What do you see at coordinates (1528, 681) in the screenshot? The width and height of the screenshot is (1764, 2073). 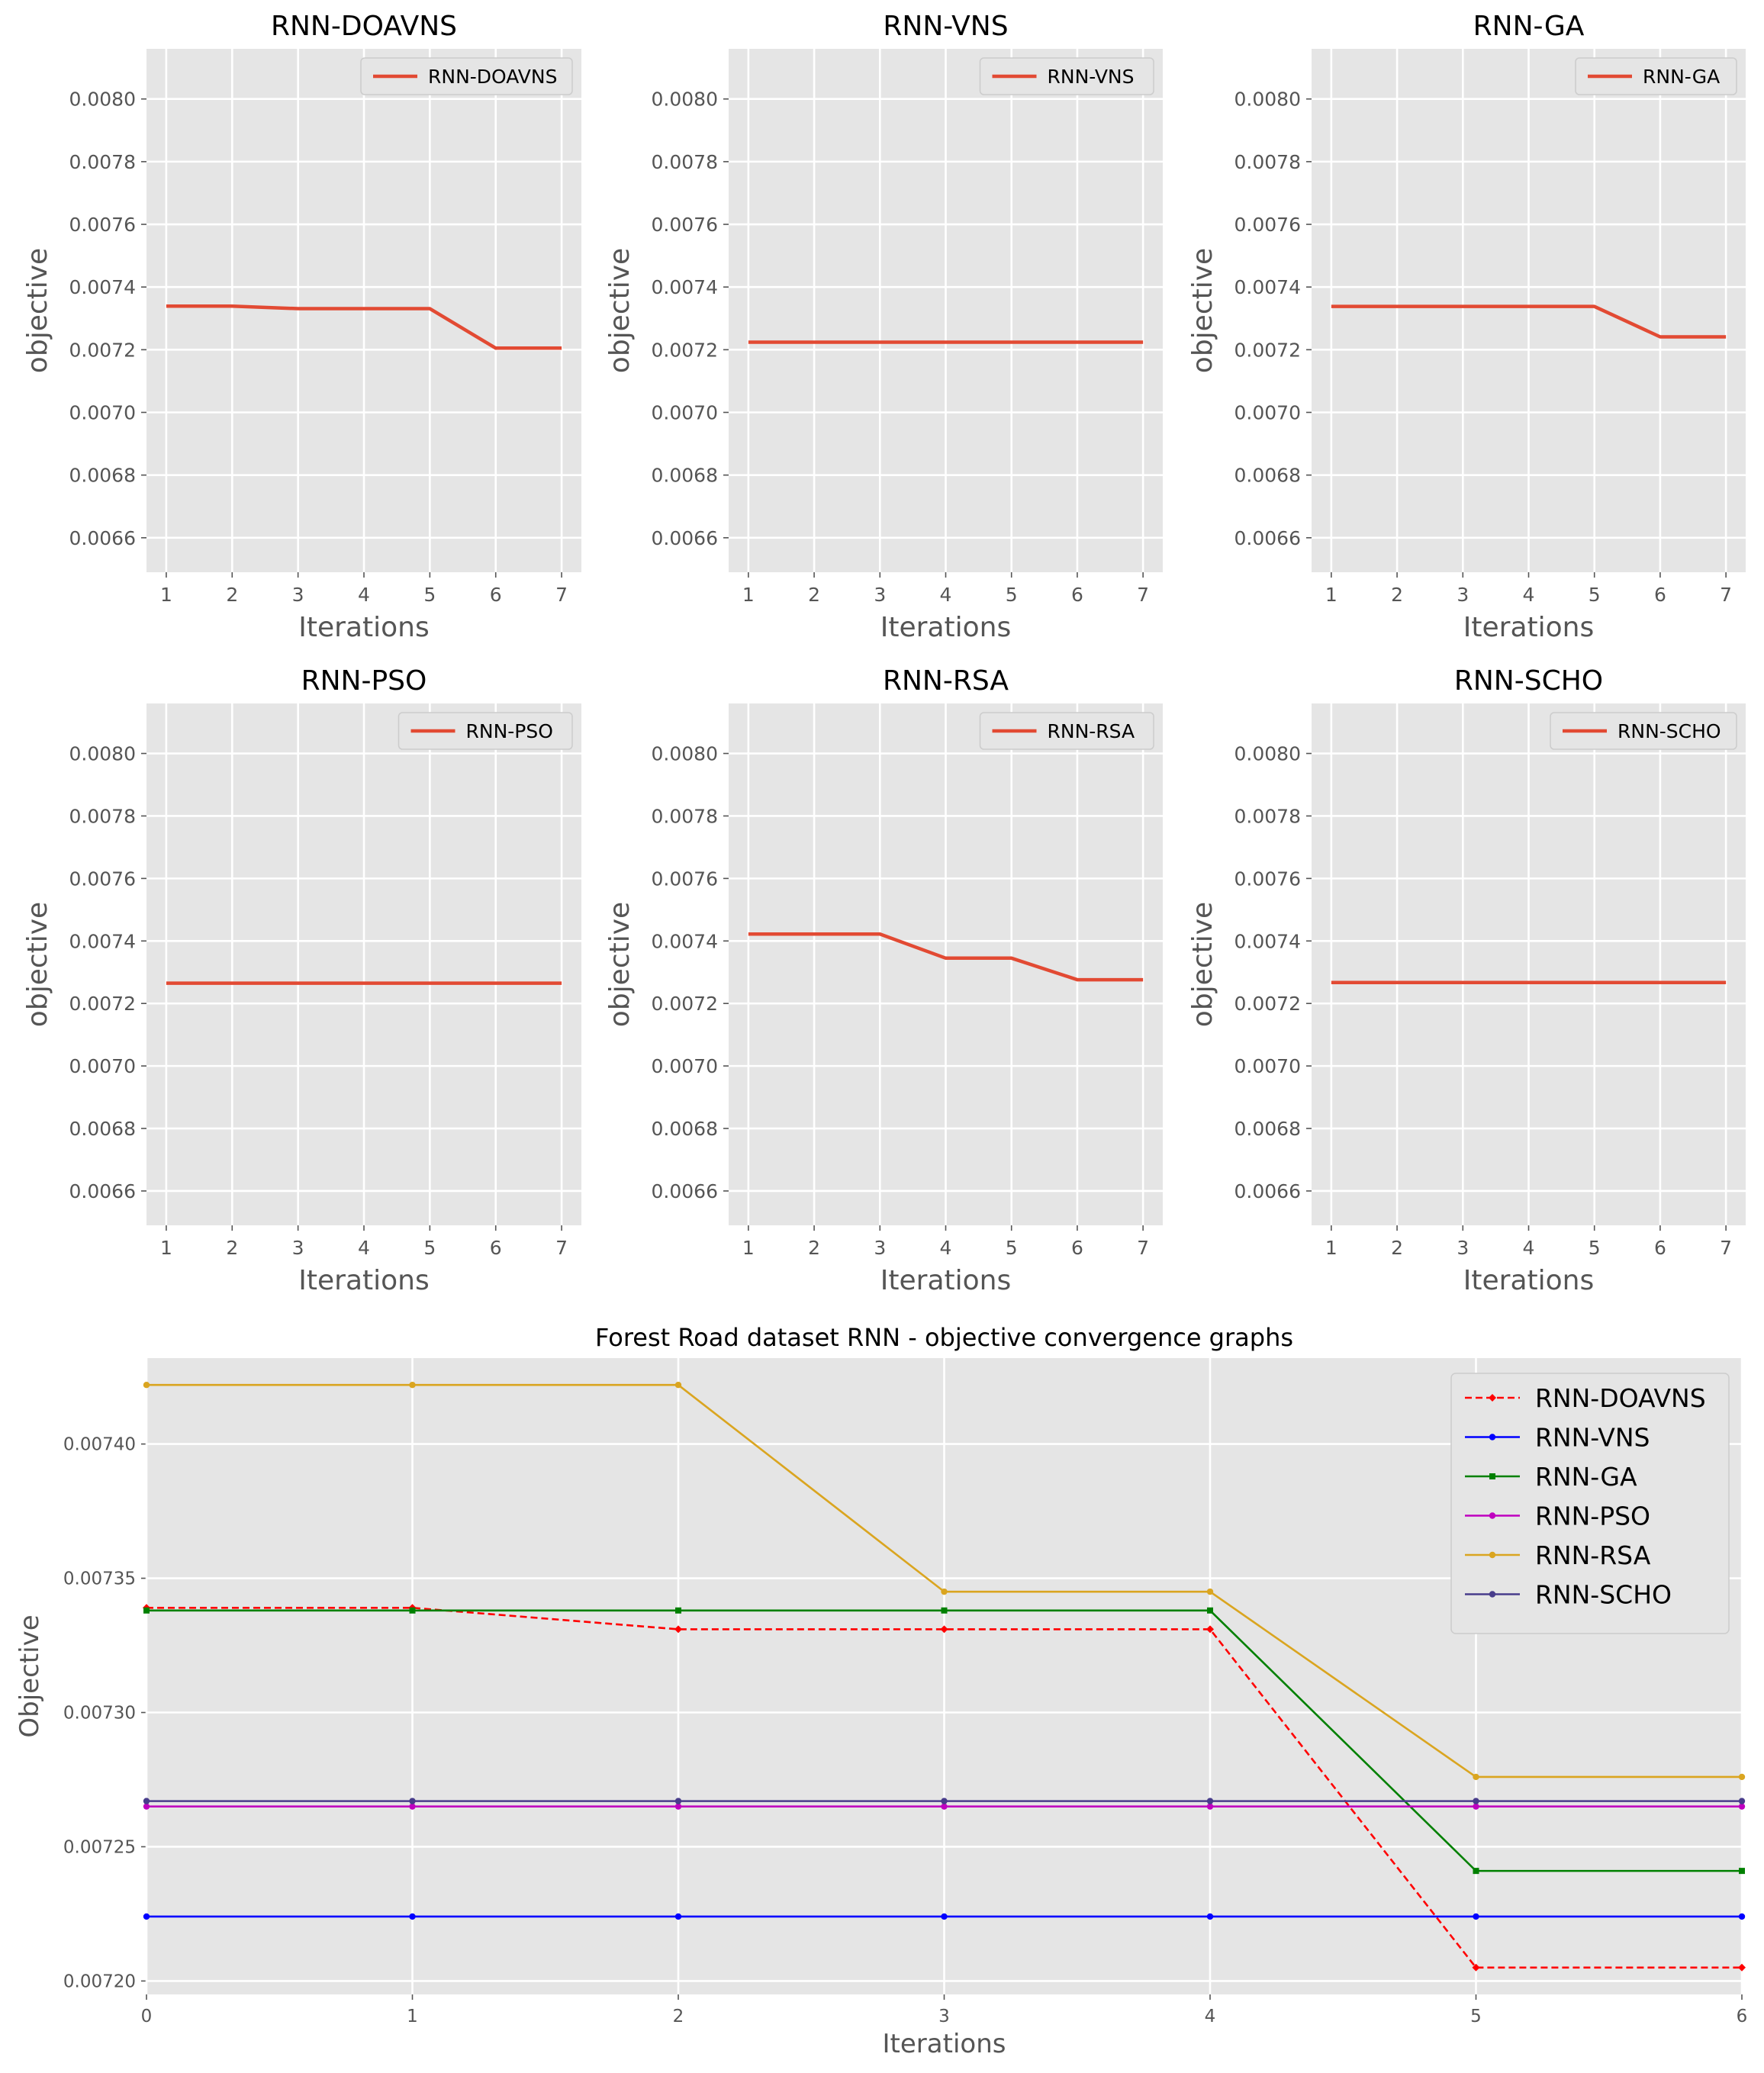 I see `subplot-title: RNN-SCHO` at bounding box center [1528, 681].